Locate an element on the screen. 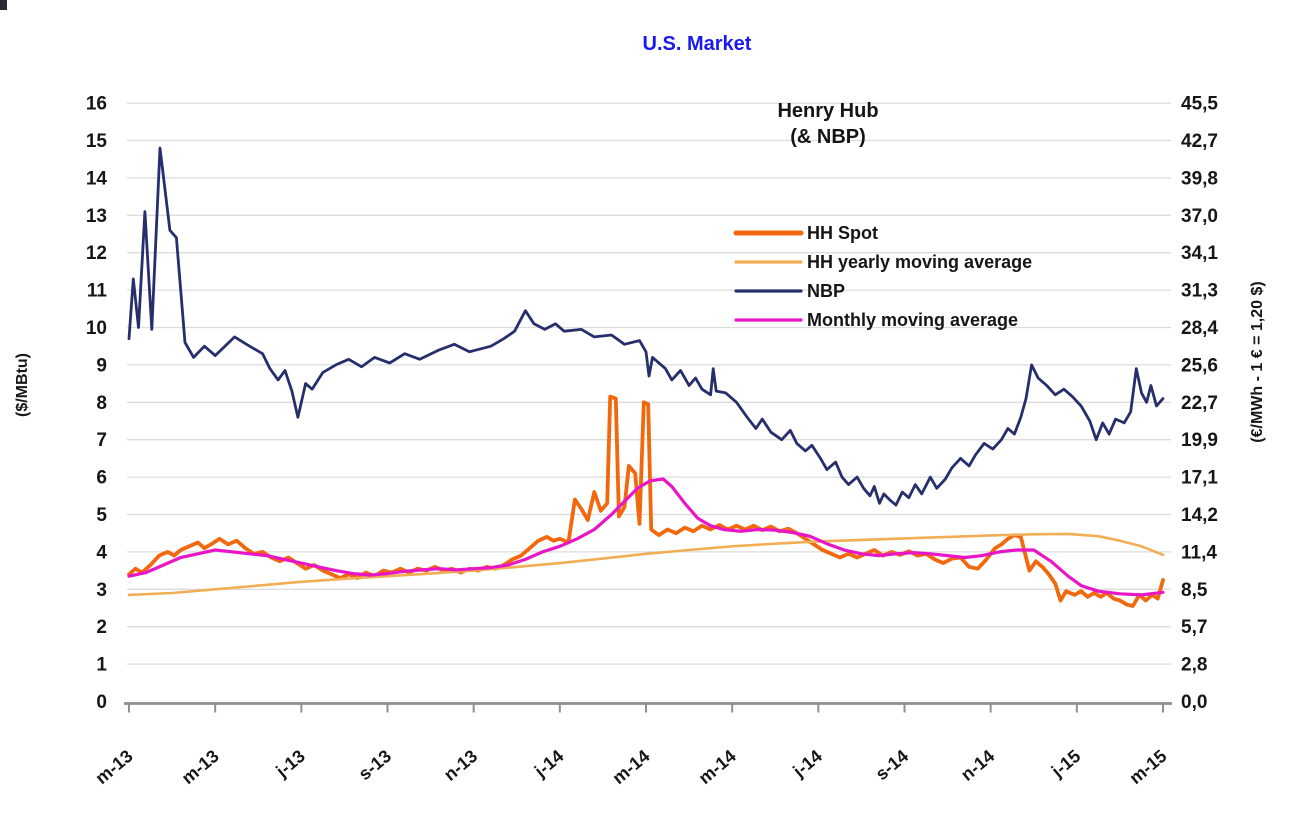  chart-title: Henry Hub is located at coordinates (827, 111).